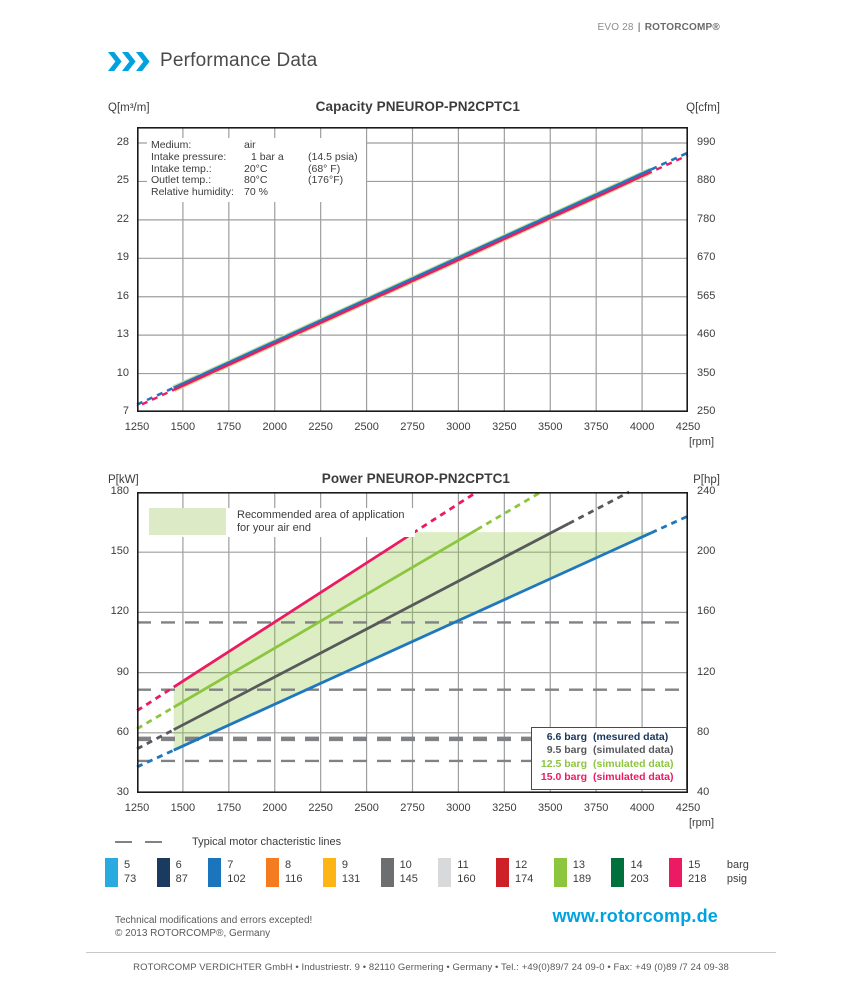 The height and width of the screenshot is (1000, 862). I want to click on capacity-x-tick: 1750, so click(229, 427).